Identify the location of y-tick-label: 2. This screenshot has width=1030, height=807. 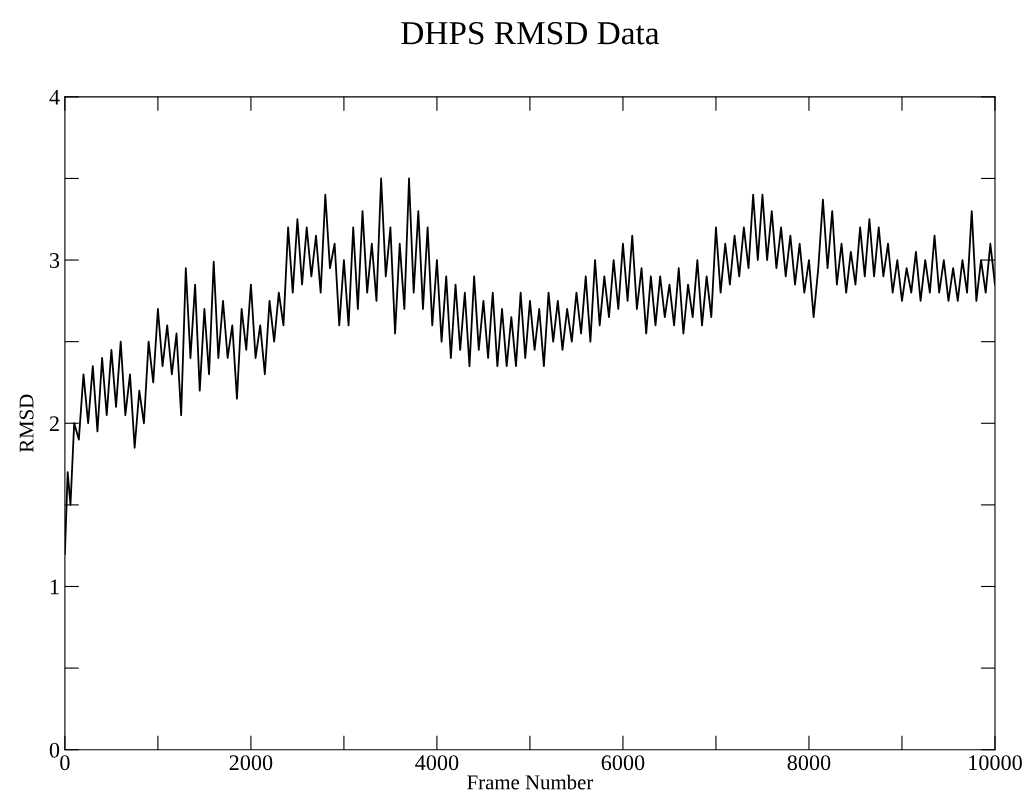
(54, 423).